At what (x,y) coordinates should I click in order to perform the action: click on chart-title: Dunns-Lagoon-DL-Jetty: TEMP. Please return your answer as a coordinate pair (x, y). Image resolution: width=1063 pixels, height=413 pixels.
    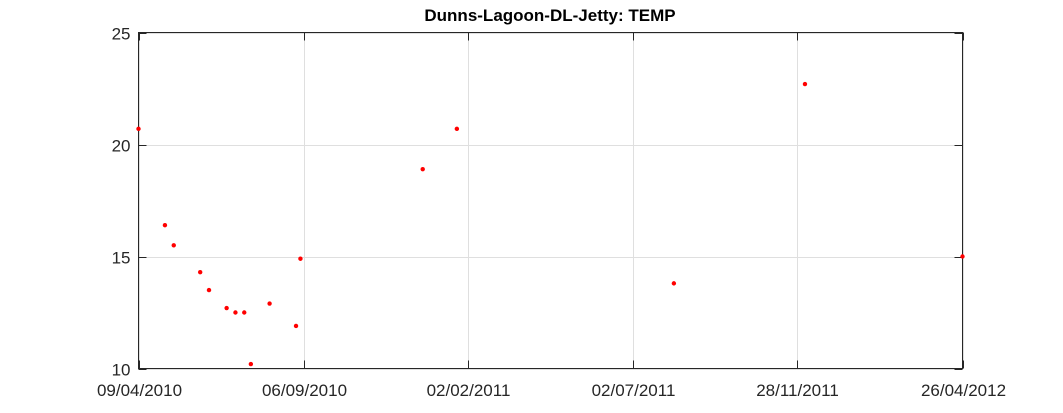
    Looking at the image, I should click on (550, 15).